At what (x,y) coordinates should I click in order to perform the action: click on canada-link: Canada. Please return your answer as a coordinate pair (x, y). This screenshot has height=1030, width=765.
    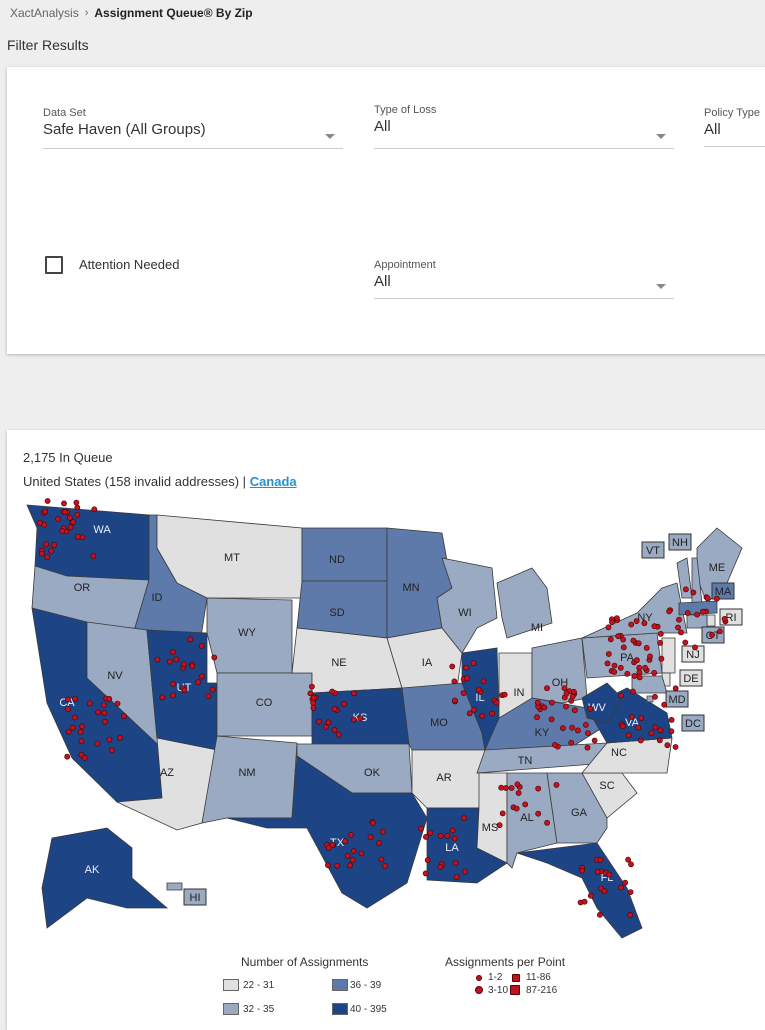
    Looking at the image, I should click on (273, 481).